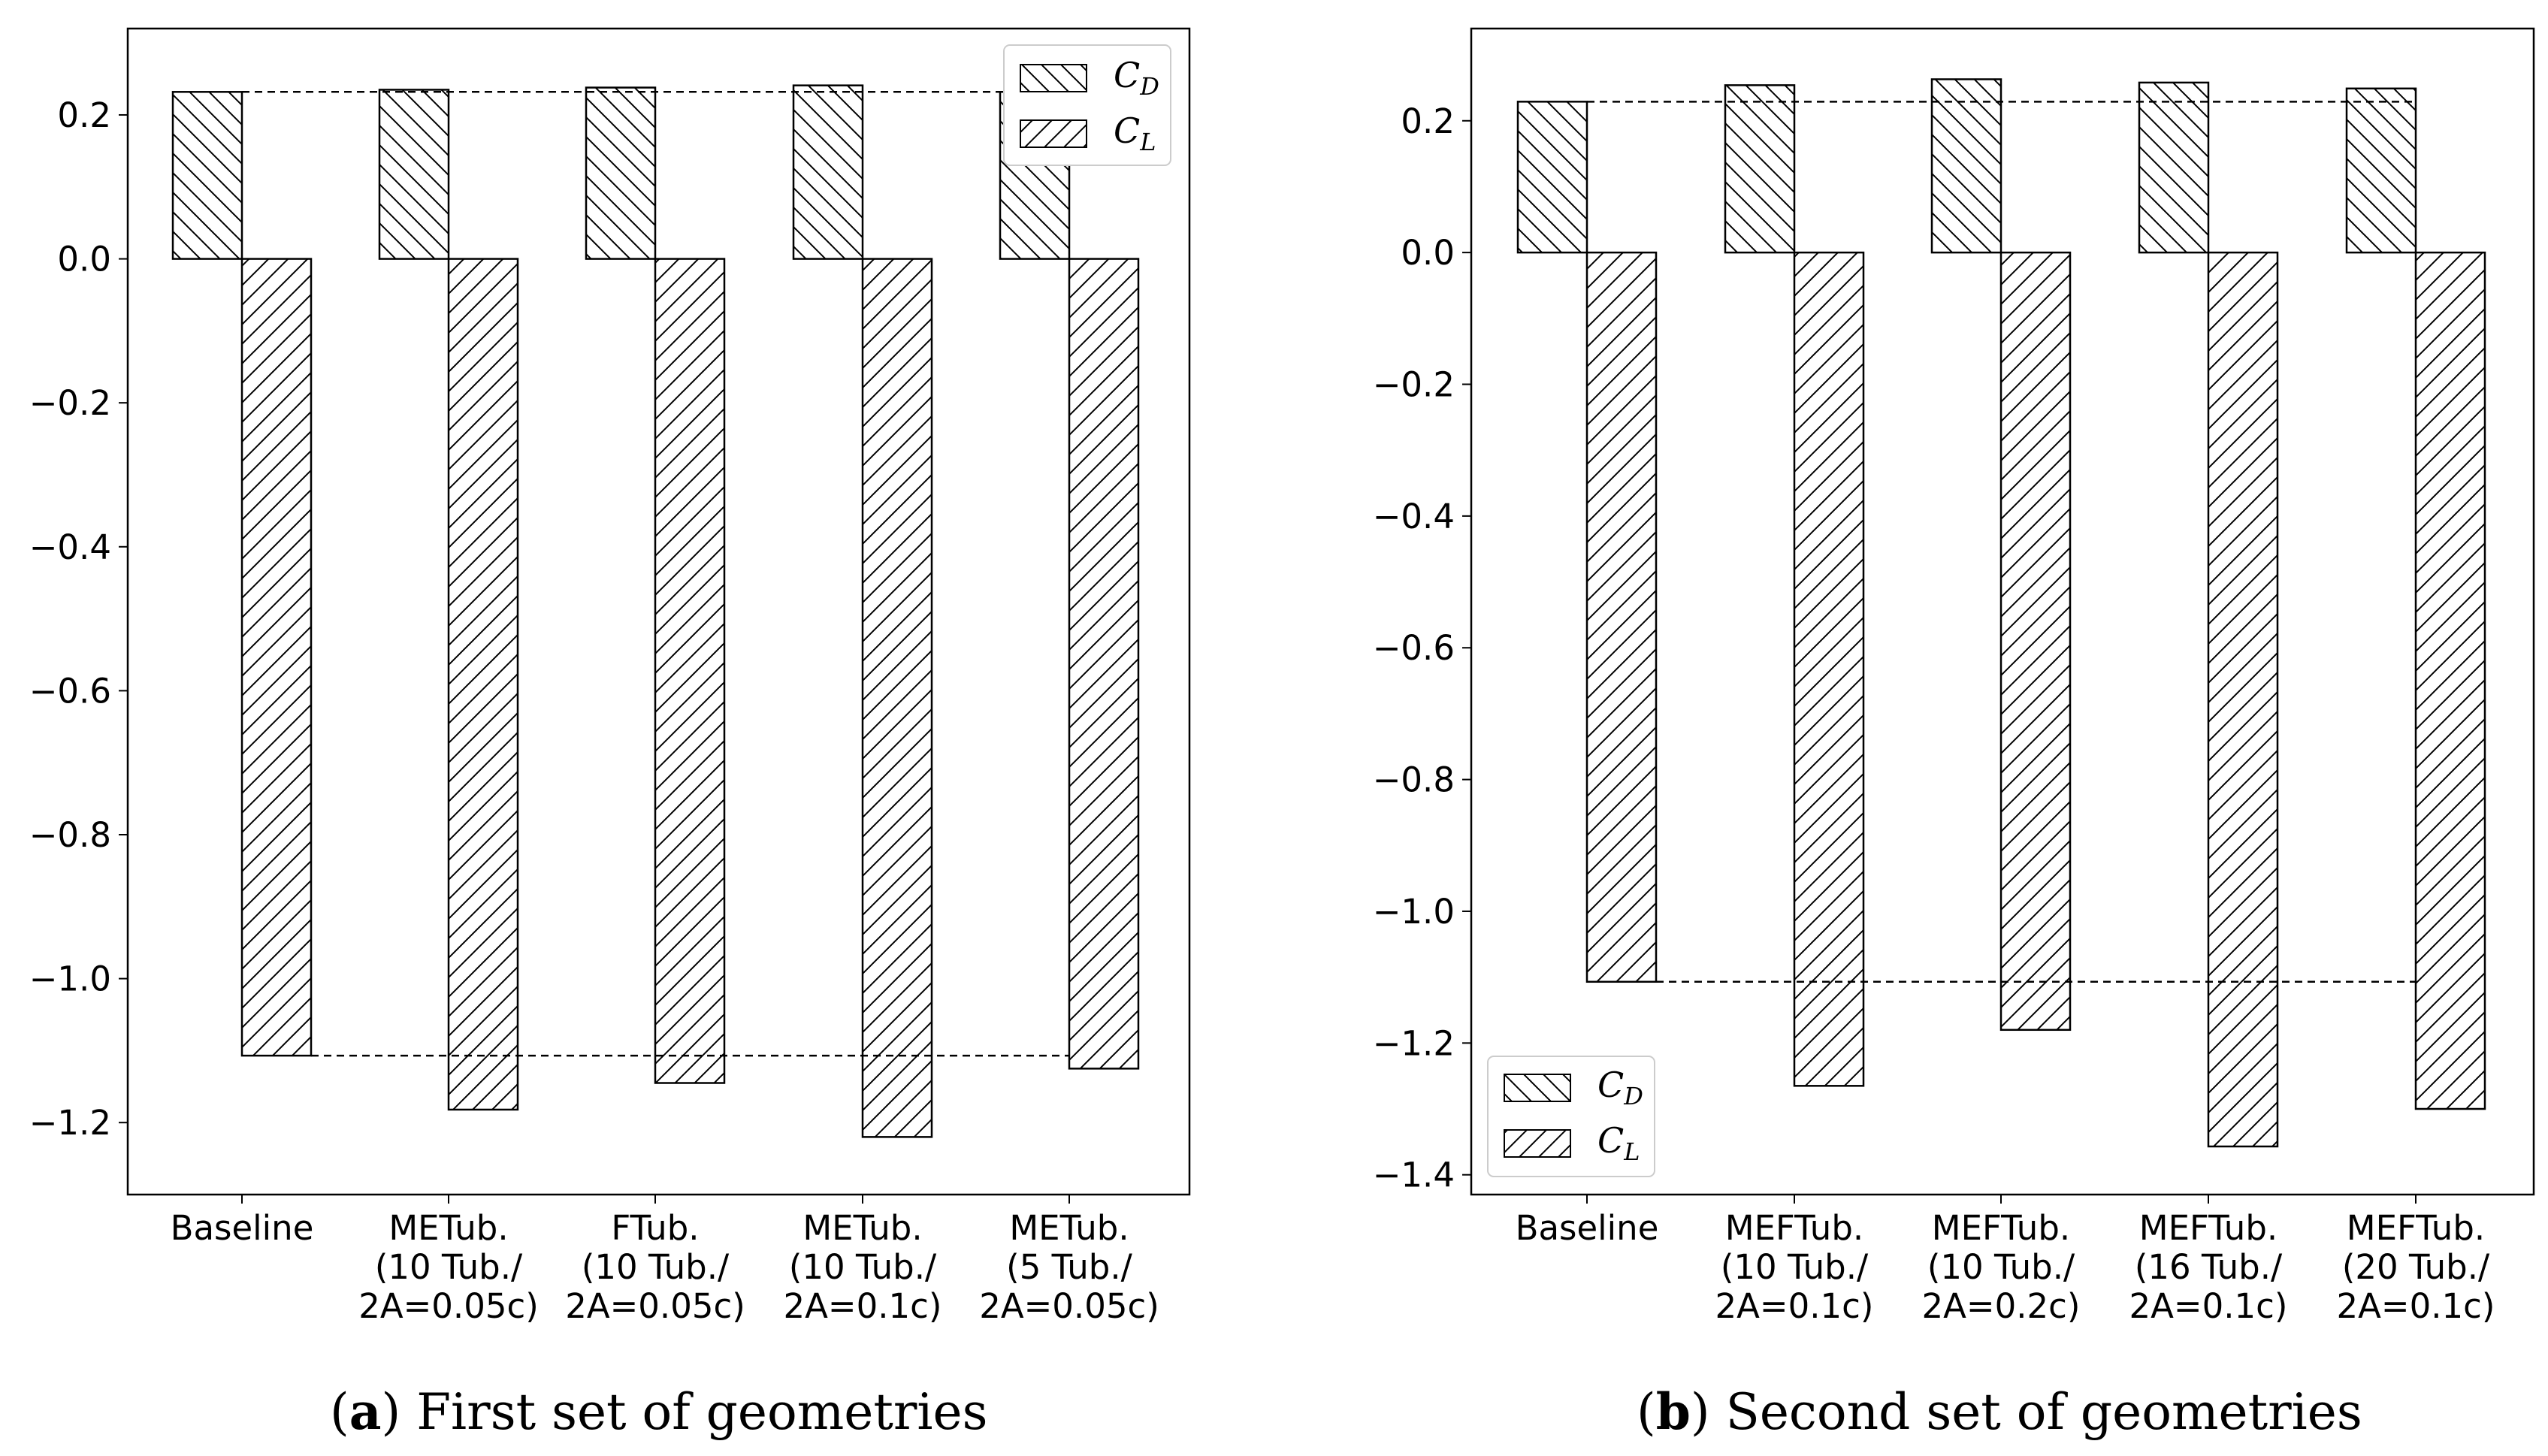 The height and width of the screenshot is (1456, 2548). What do you see at coordinates (70, 403) in the screenshot?
I see `chart-a-ytick-label: −0.2` at bounding box center [70, 403].